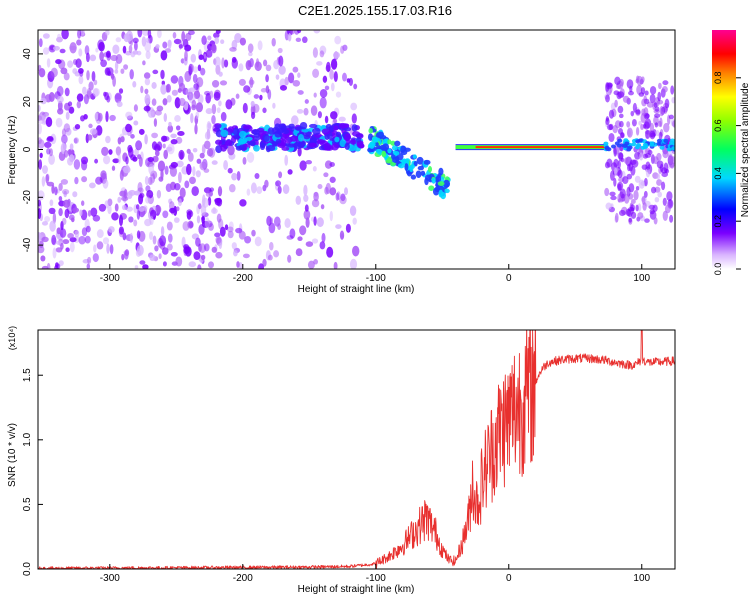 The width and height of the screenshot is (750, 600). I want to click on snr-y-label: SNR (10 * v/v), so click(12, 455).